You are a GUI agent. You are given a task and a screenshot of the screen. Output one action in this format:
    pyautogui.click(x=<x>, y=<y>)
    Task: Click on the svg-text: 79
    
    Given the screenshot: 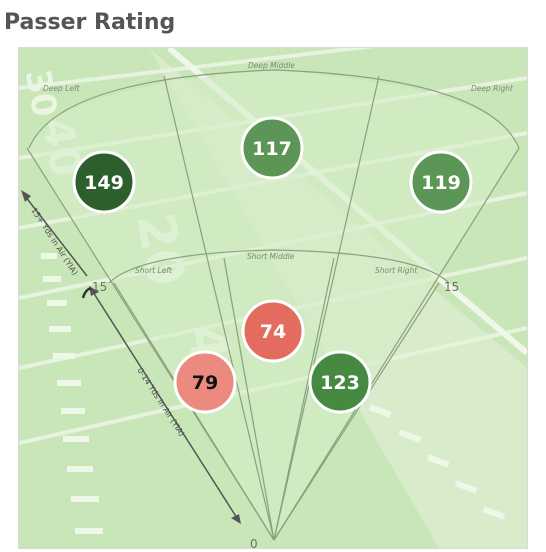 What is the action you would take?
    pyautogui.click(x=205, y=383)
    